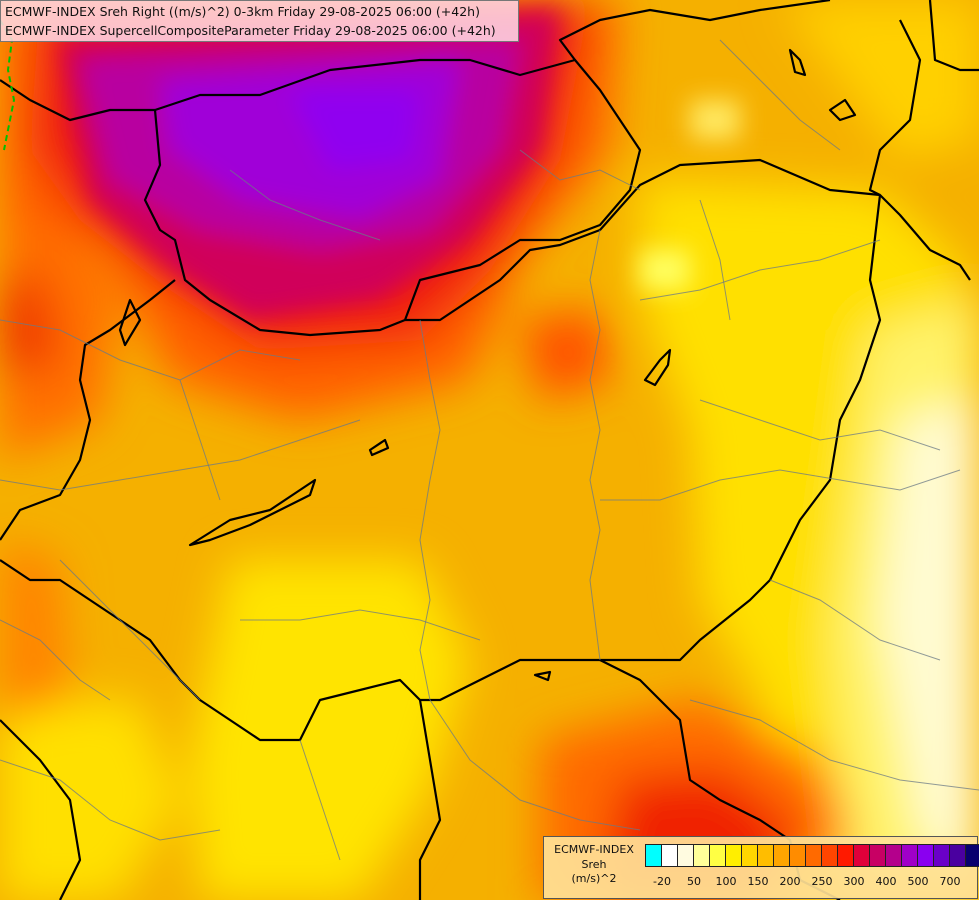 The image size is (979, 900). I want to click on legend-tick-label: 700, so click(950, 881).